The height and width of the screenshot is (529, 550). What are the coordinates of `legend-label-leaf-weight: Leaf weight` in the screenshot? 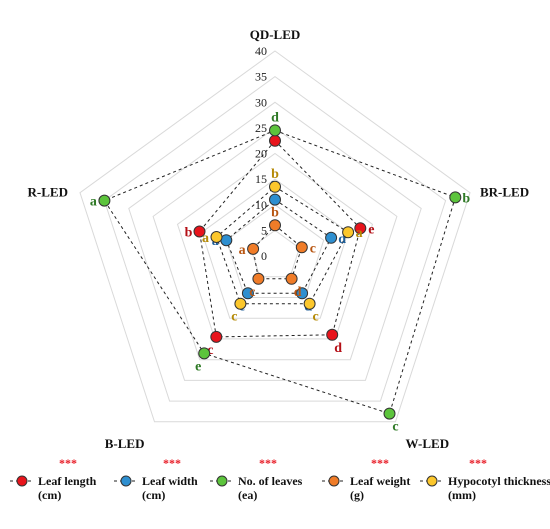 It's located at (380, 481).